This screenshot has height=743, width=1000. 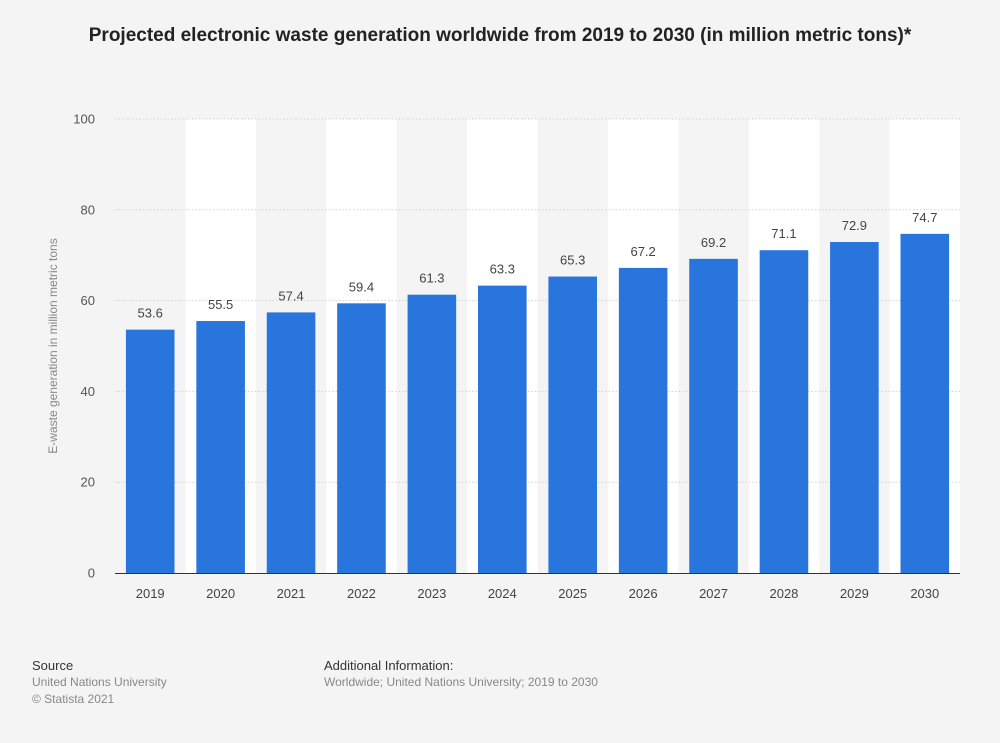 I want to click on data-label: 63.3, so click(x=502, y=269).